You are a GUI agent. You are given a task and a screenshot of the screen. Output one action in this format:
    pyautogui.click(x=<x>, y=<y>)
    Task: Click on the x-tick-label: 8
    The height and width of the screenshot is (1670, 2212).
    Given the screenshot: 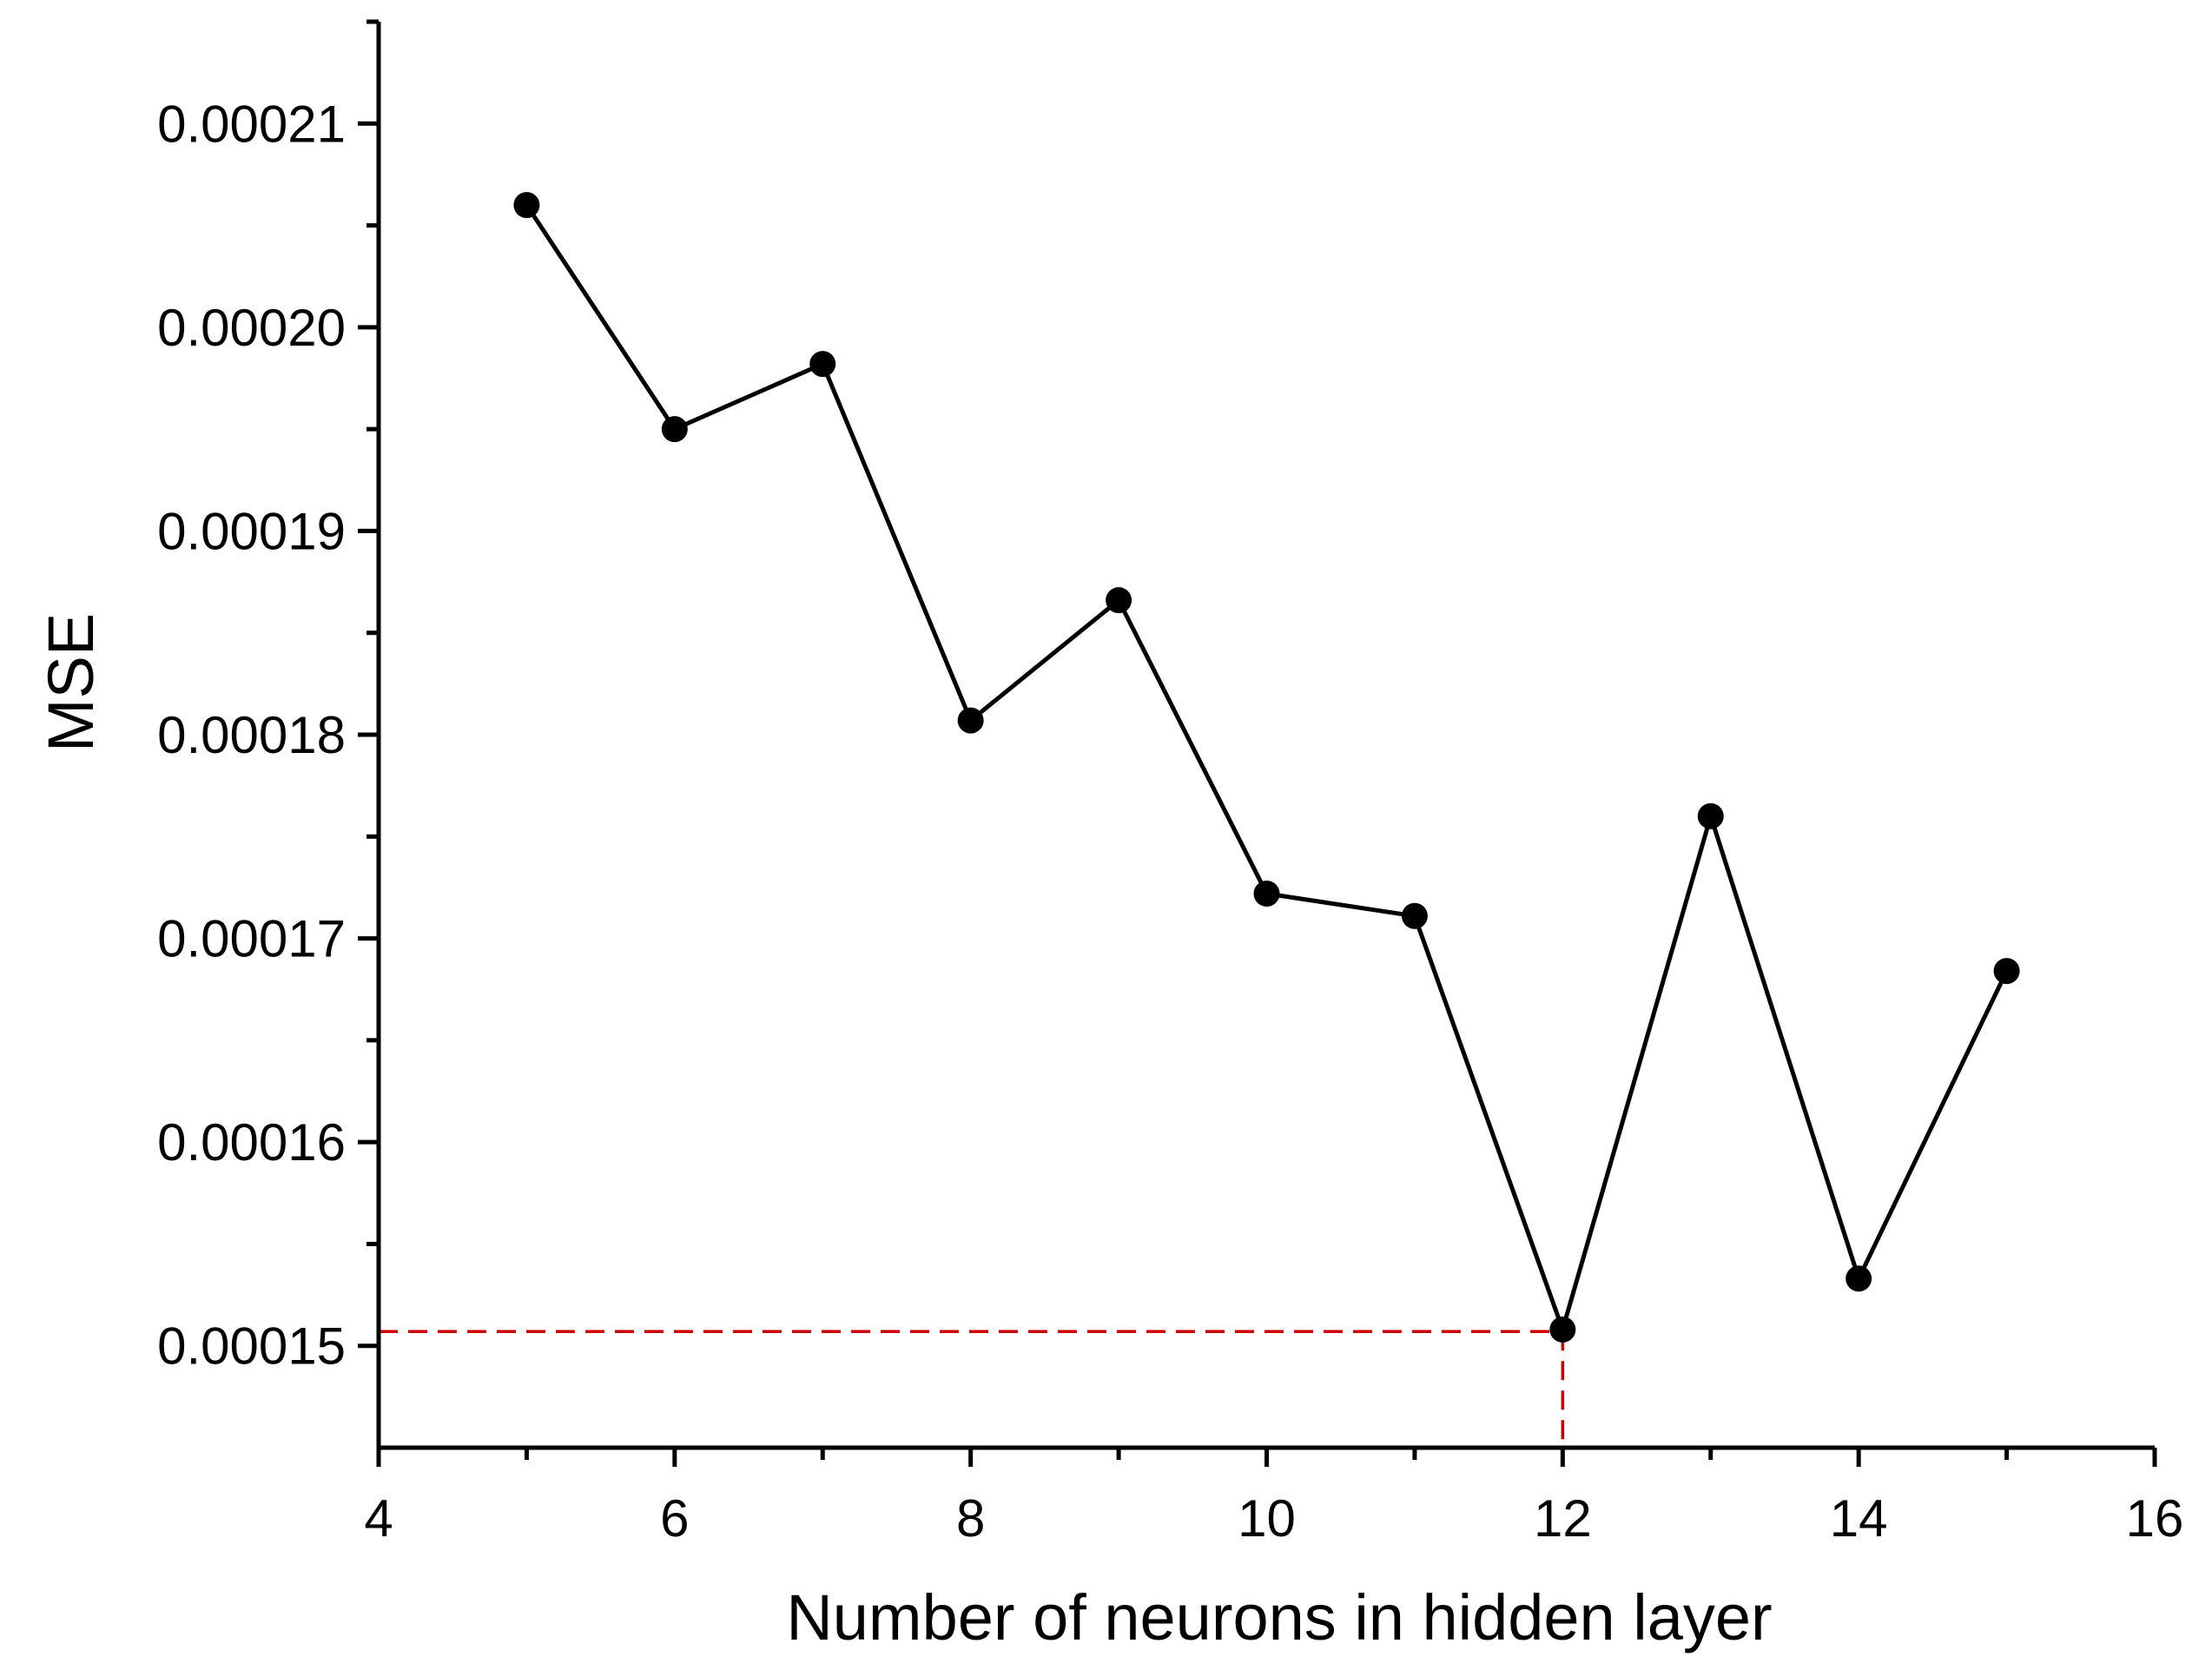 What is the action you would take?
    pyautogui.click(x=970, y=1518)
    